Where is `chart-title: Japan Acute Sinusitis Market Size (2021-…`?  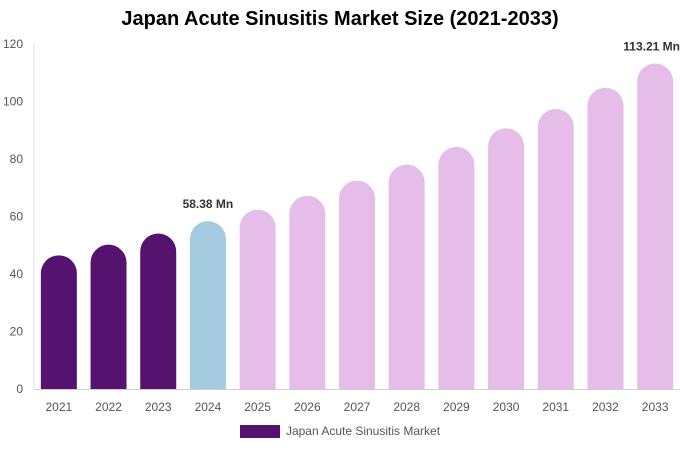
chart-title: Japan Acute Sinusitis Market Size (2021-… is located at coordinates (340, 19).